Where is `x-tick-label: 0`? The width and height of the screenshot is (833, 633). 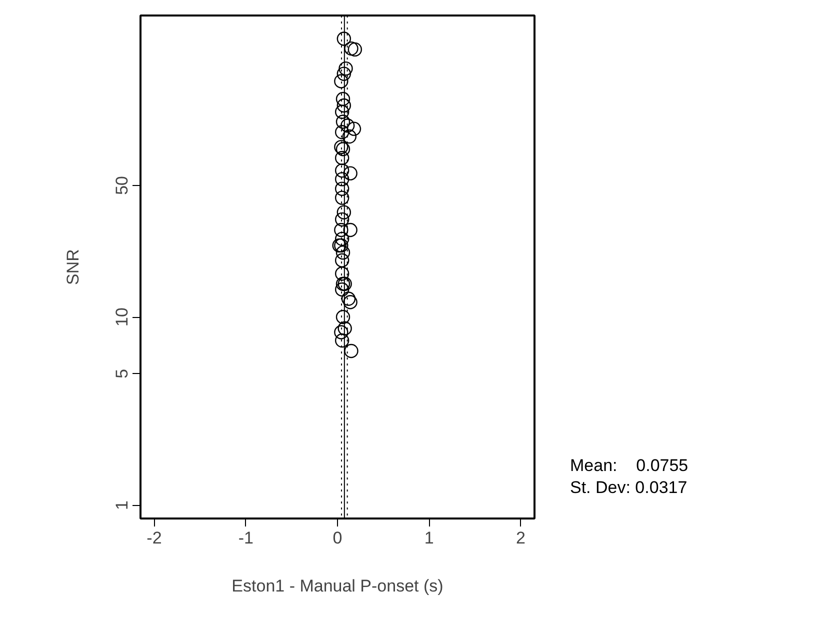 x-tick-label: 0 is located at coordinates (337, 538).